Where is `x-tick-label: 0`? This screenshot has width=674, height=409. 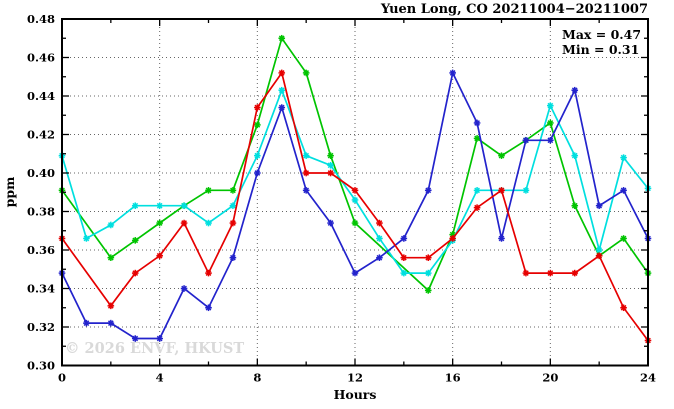 x-tick-label: 0 is located at coordinates (62, 378).